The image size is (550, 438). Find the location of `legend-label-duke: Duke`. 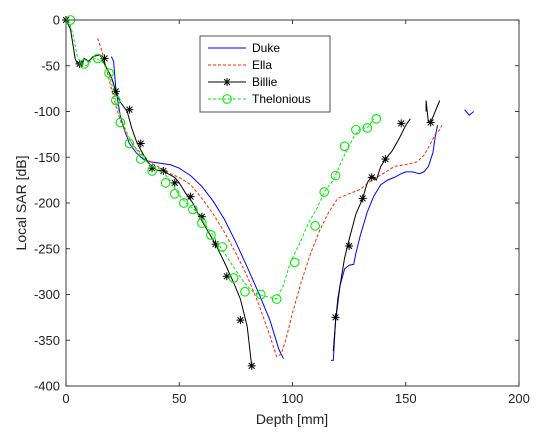

legend-label-duke: Duke is located at coordinates (266, 48).